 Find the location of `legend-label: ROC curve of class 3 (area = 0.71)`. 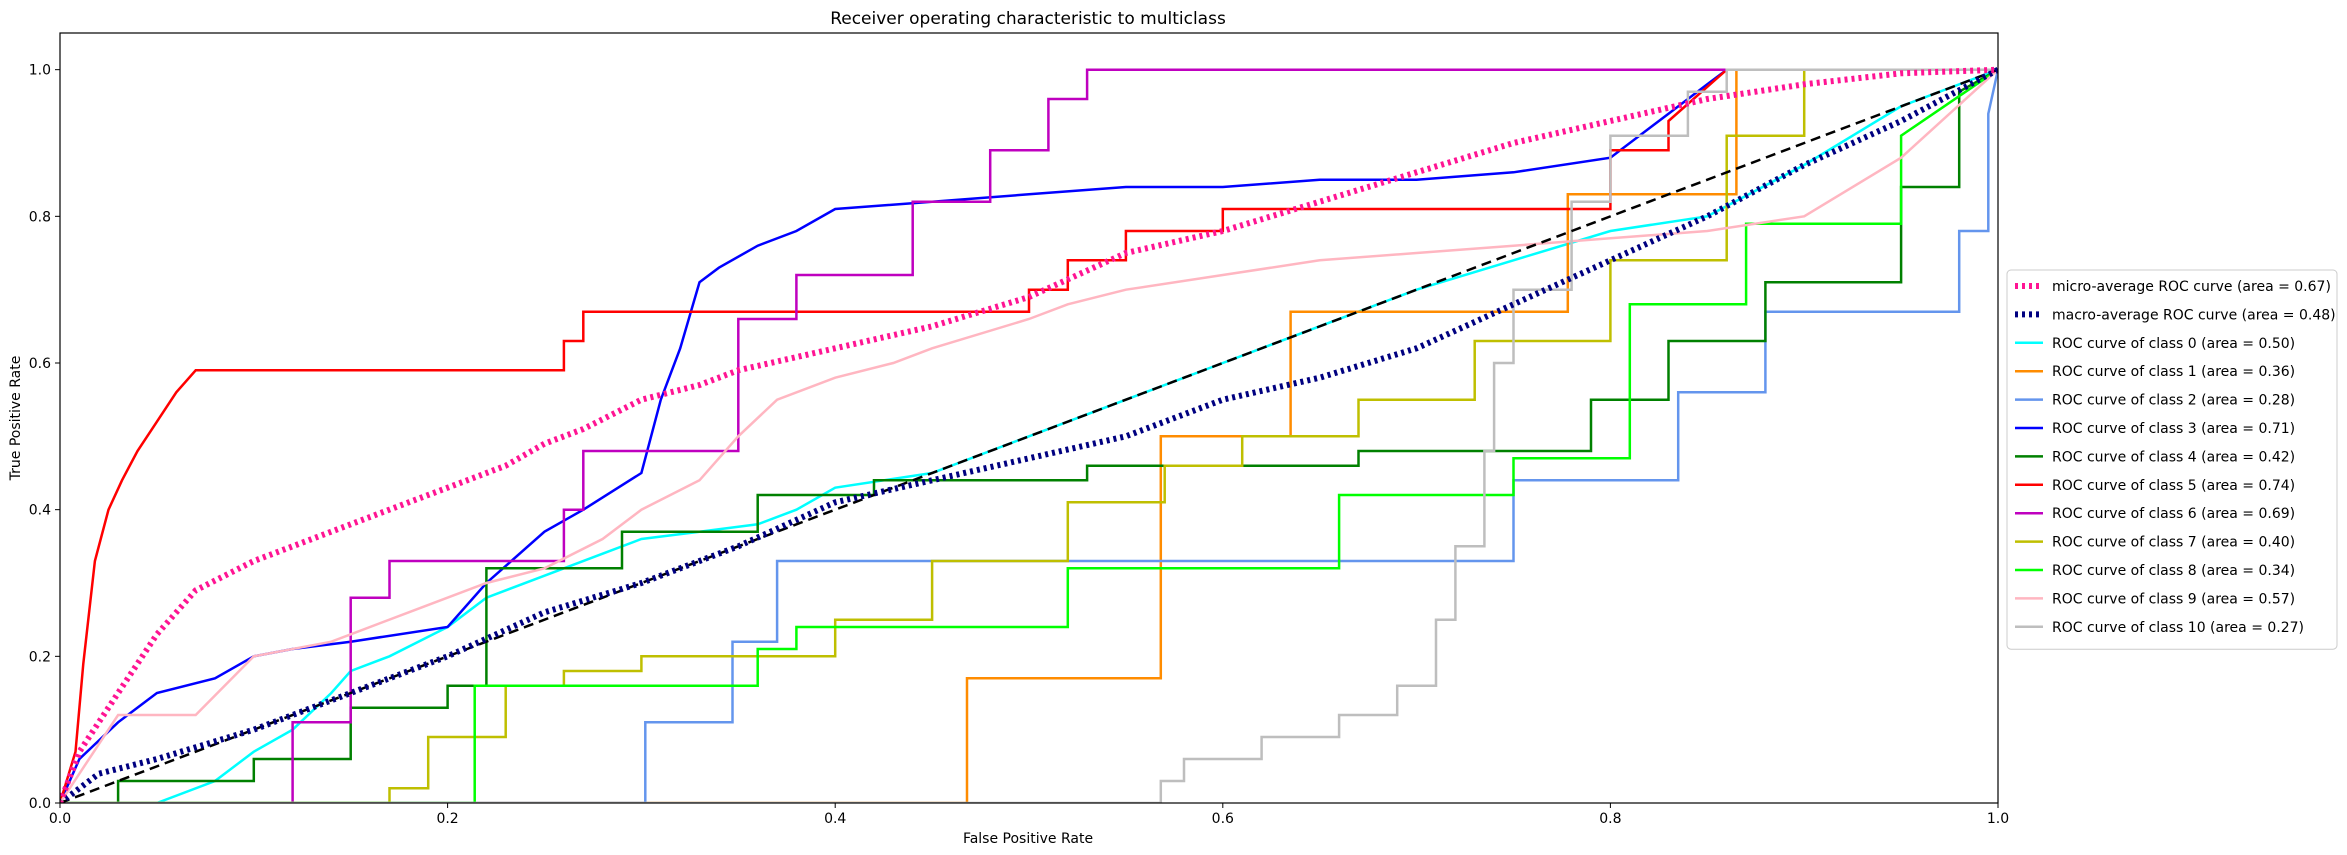

legend-label: ROC curve of class 3 (area = 0.71) is located at coordinates (2173, 429).